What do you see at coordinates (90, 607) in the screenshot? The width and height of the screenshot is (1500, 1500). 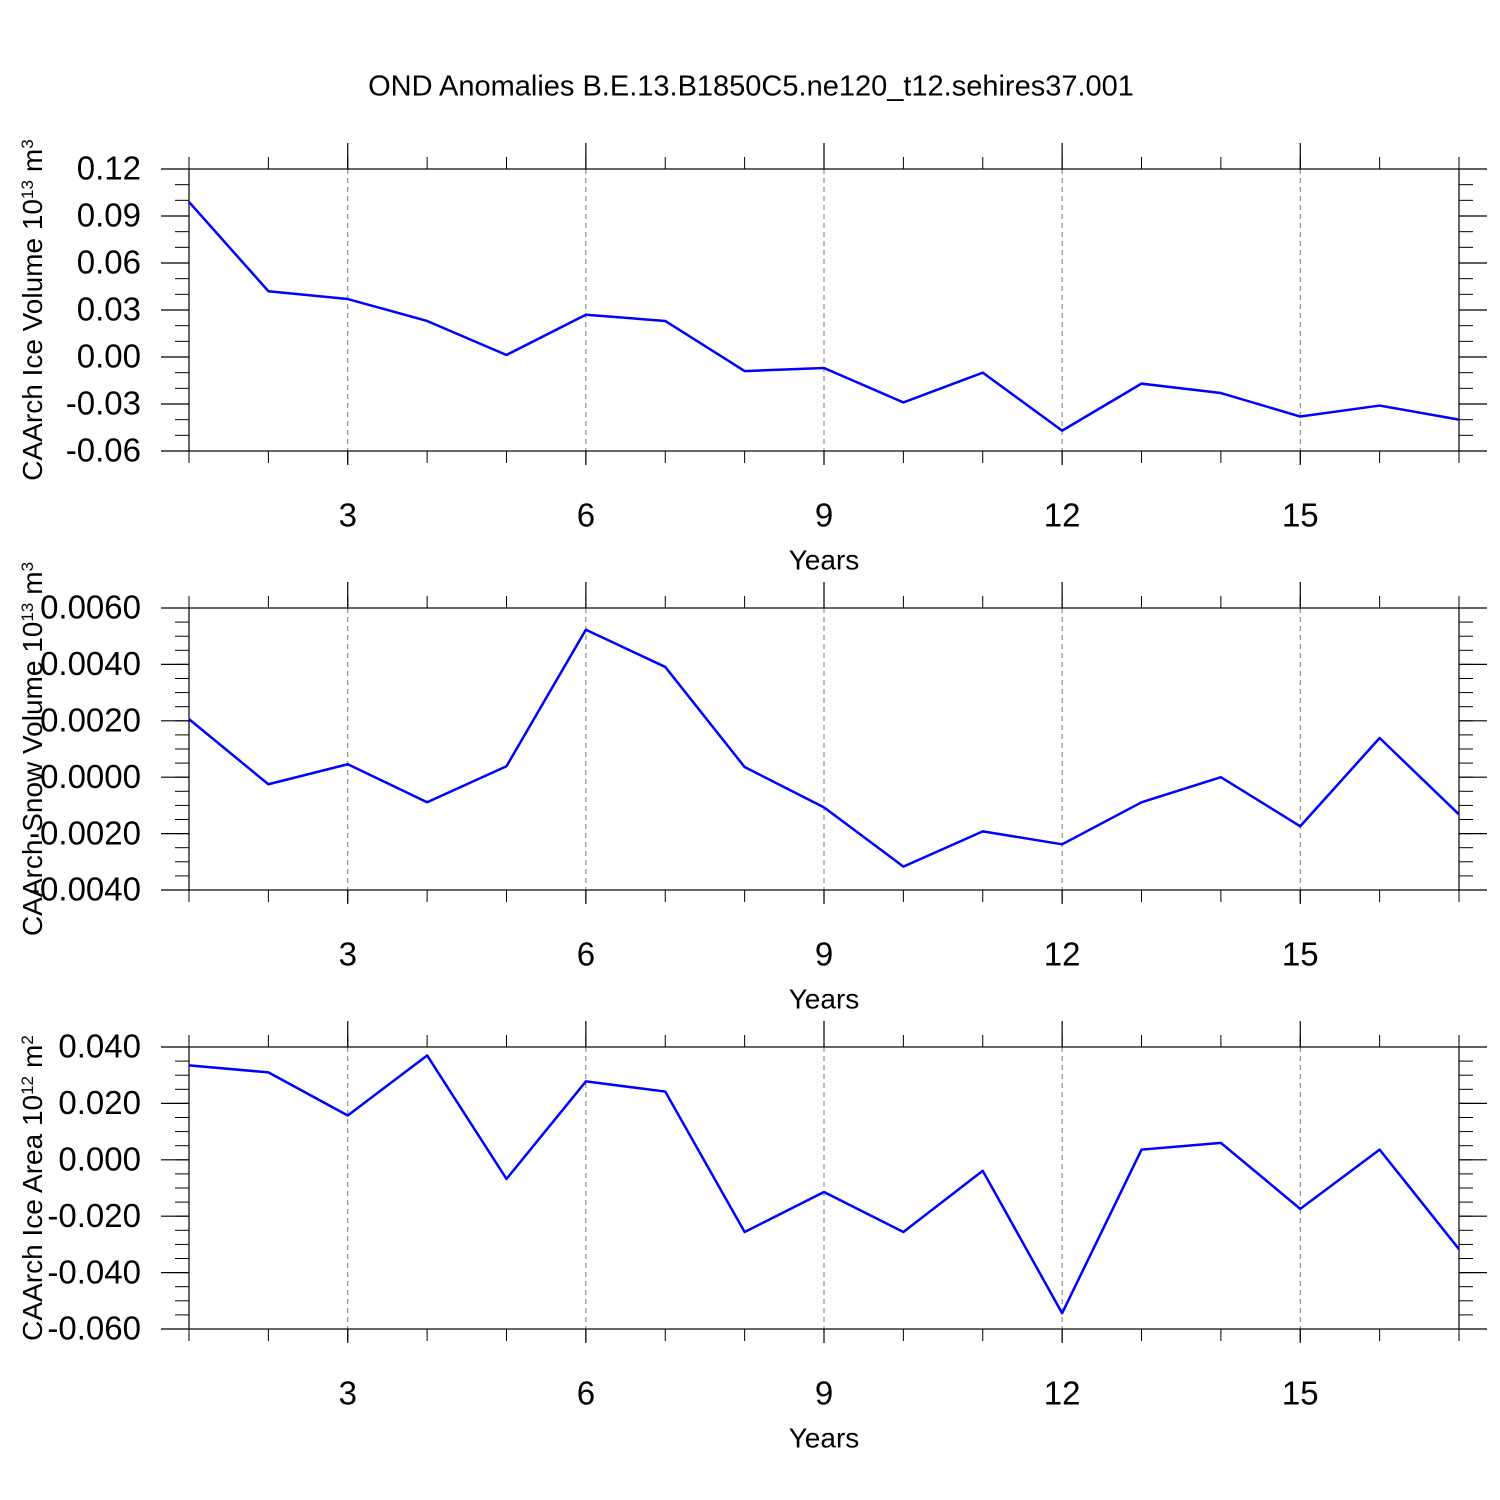 I see `y-tick-label: 0.0060` at bounding box center [90, 607].